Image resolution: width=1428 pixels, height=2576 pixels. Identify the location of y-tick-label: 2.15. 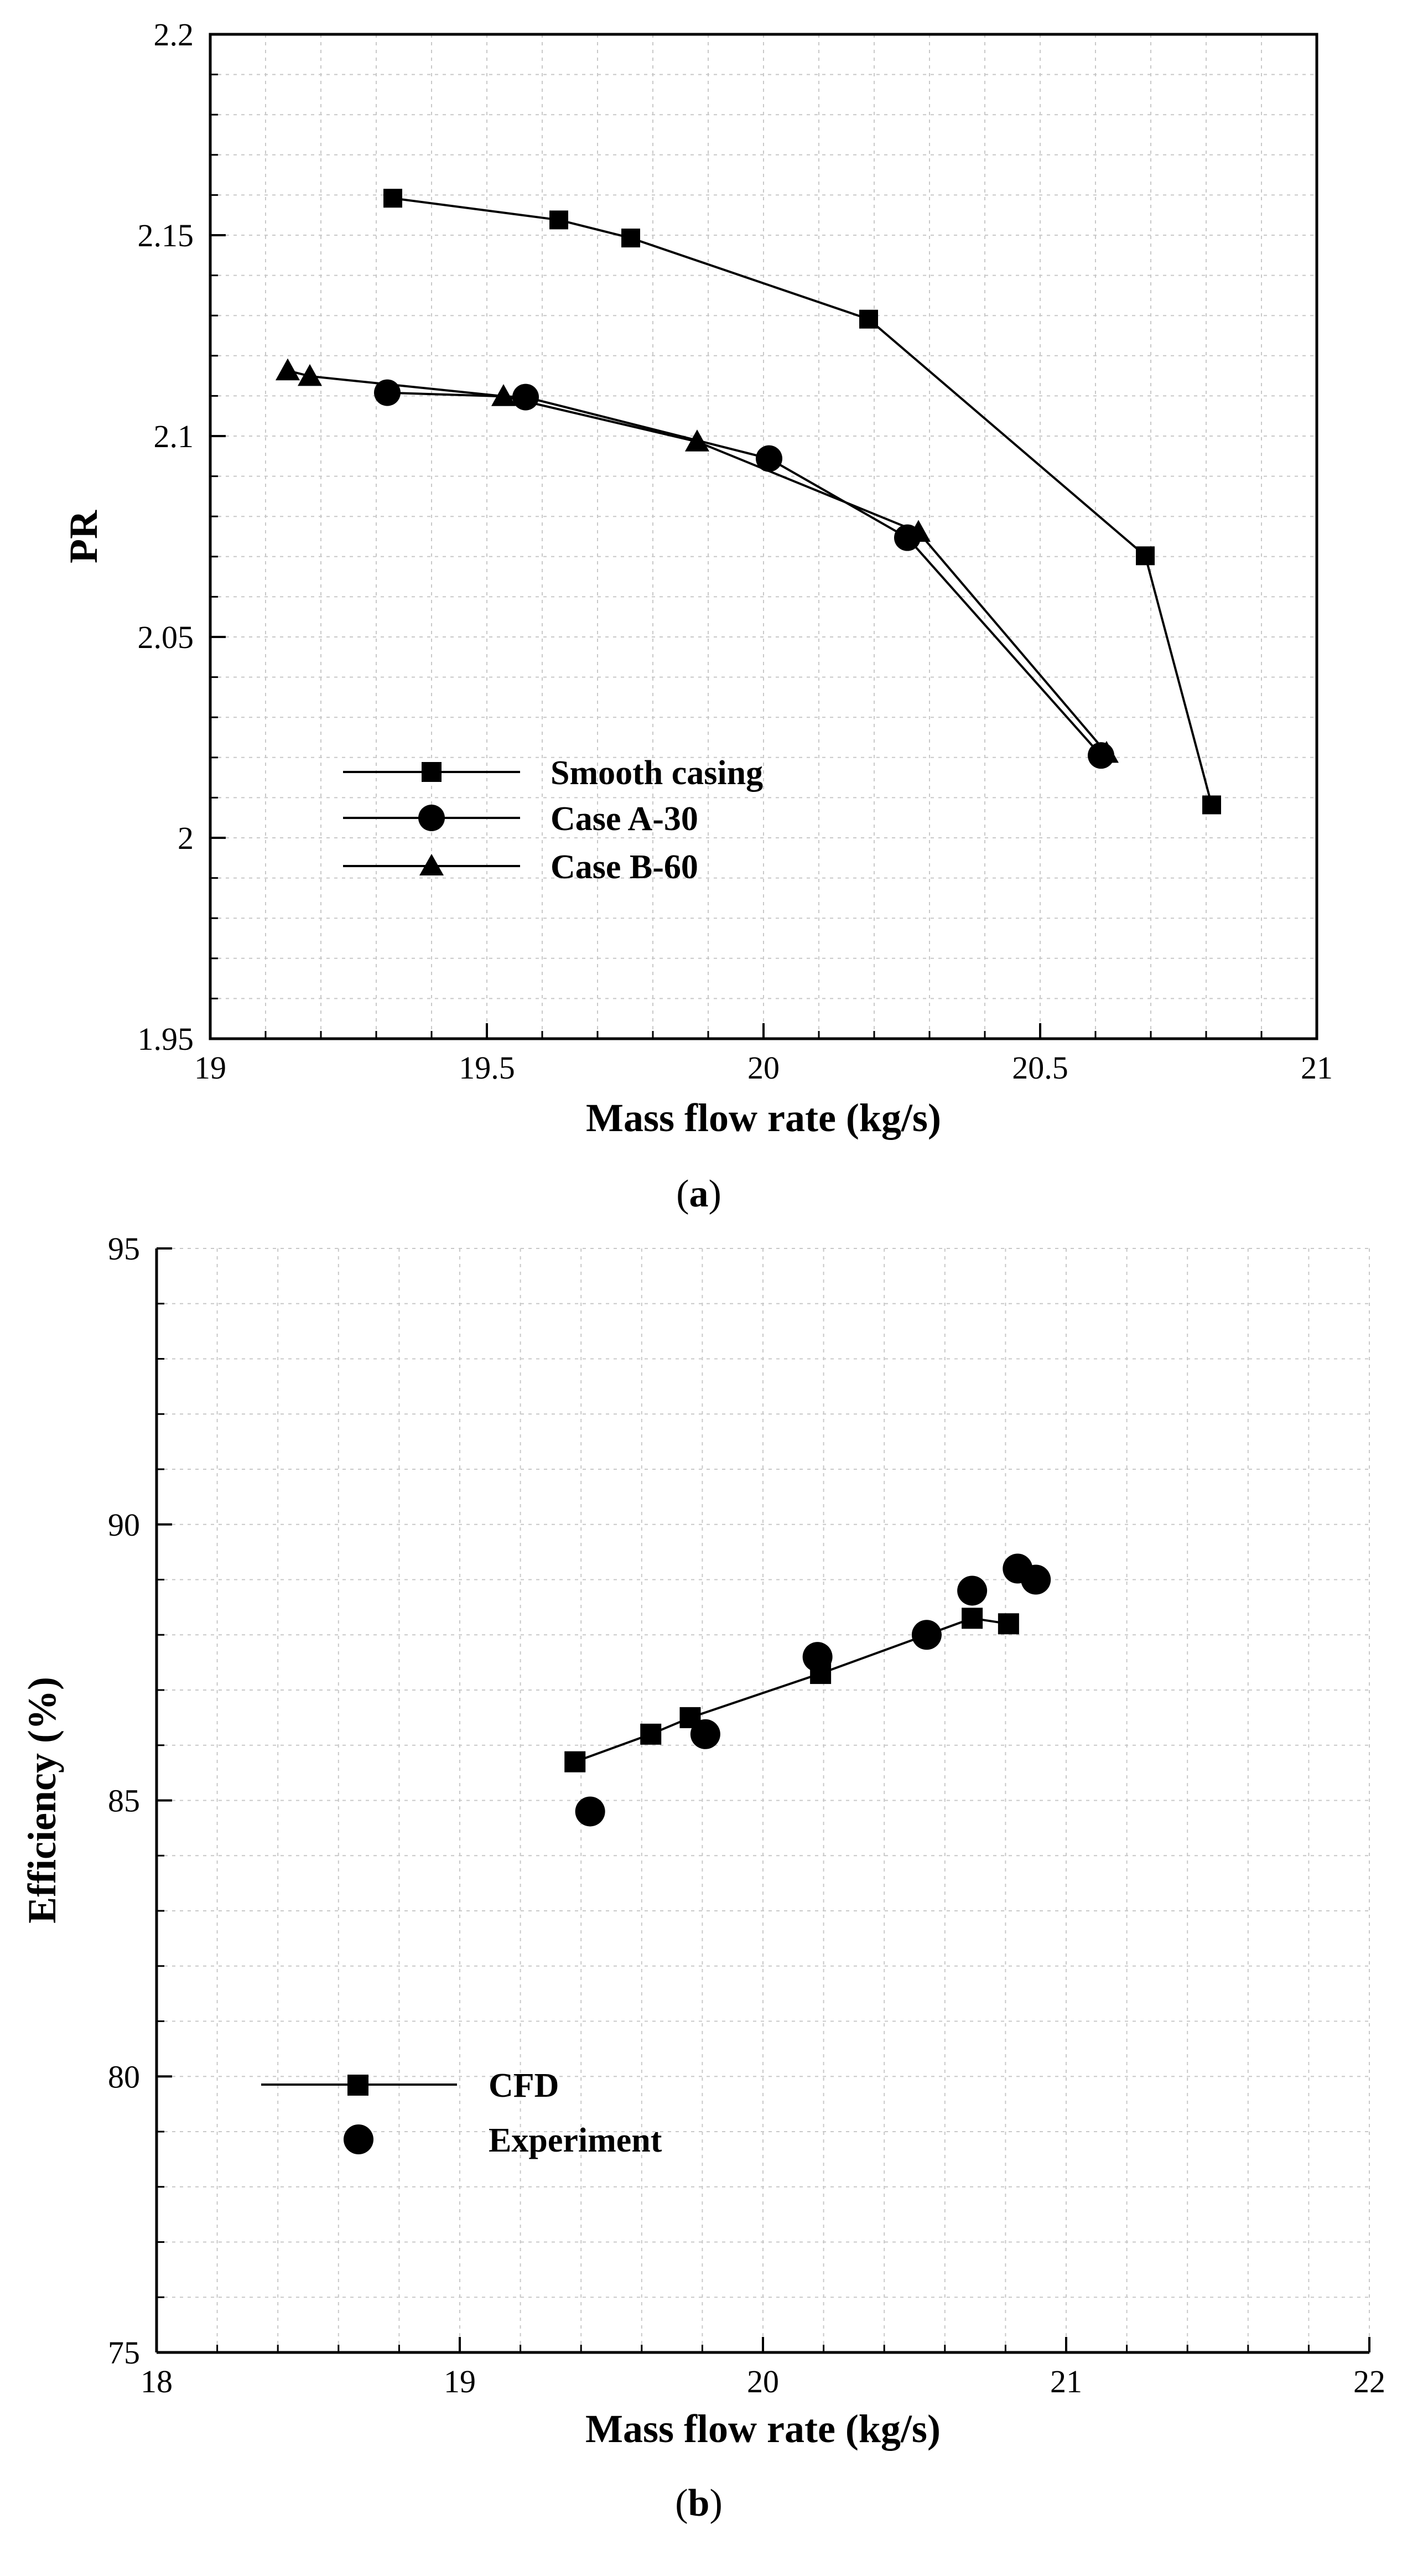
(166, 235).